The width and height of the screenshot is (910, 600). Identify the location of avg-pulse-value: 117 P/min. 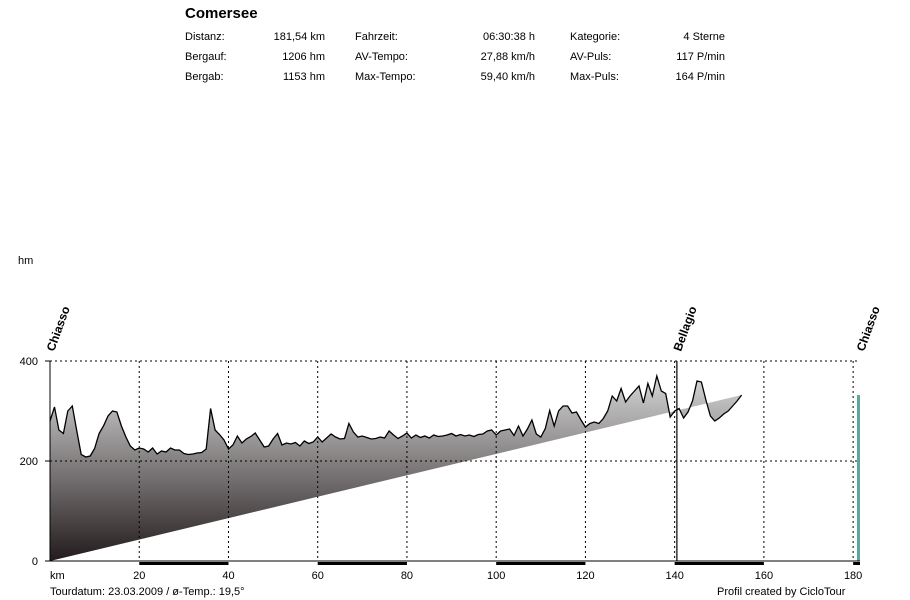
(700, 57).